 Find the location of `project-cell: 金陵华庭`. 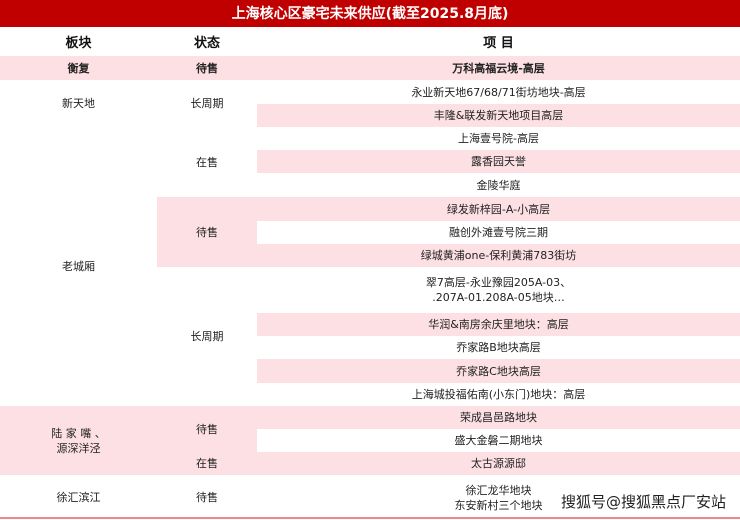

project-cell: 金陵华庭 is located at coordinates (498, 185).